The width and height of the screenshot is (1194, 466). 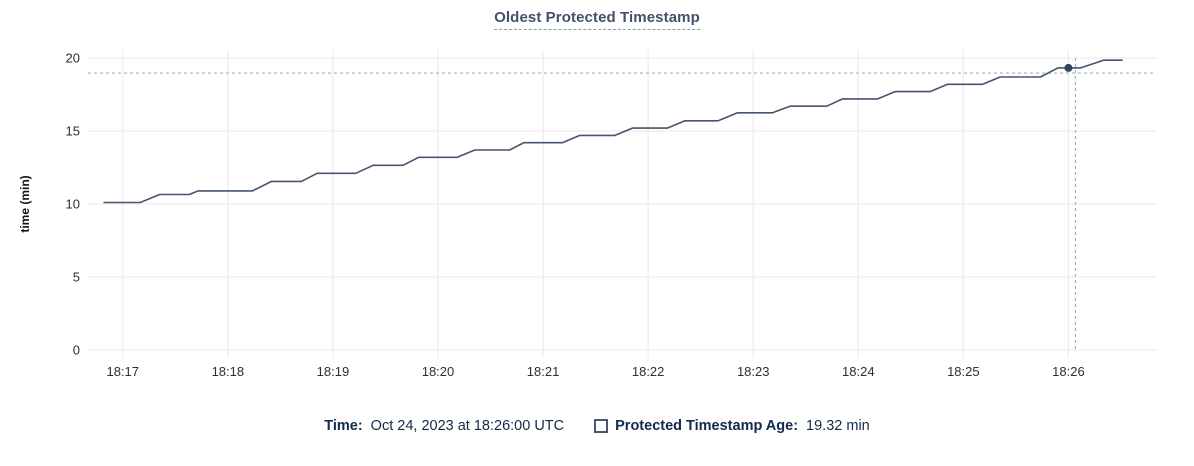 What do you see at coordinates (963, 371) in the screenshot?
I see `x-tick-label: 18:25` at bounding box center [963, 371].